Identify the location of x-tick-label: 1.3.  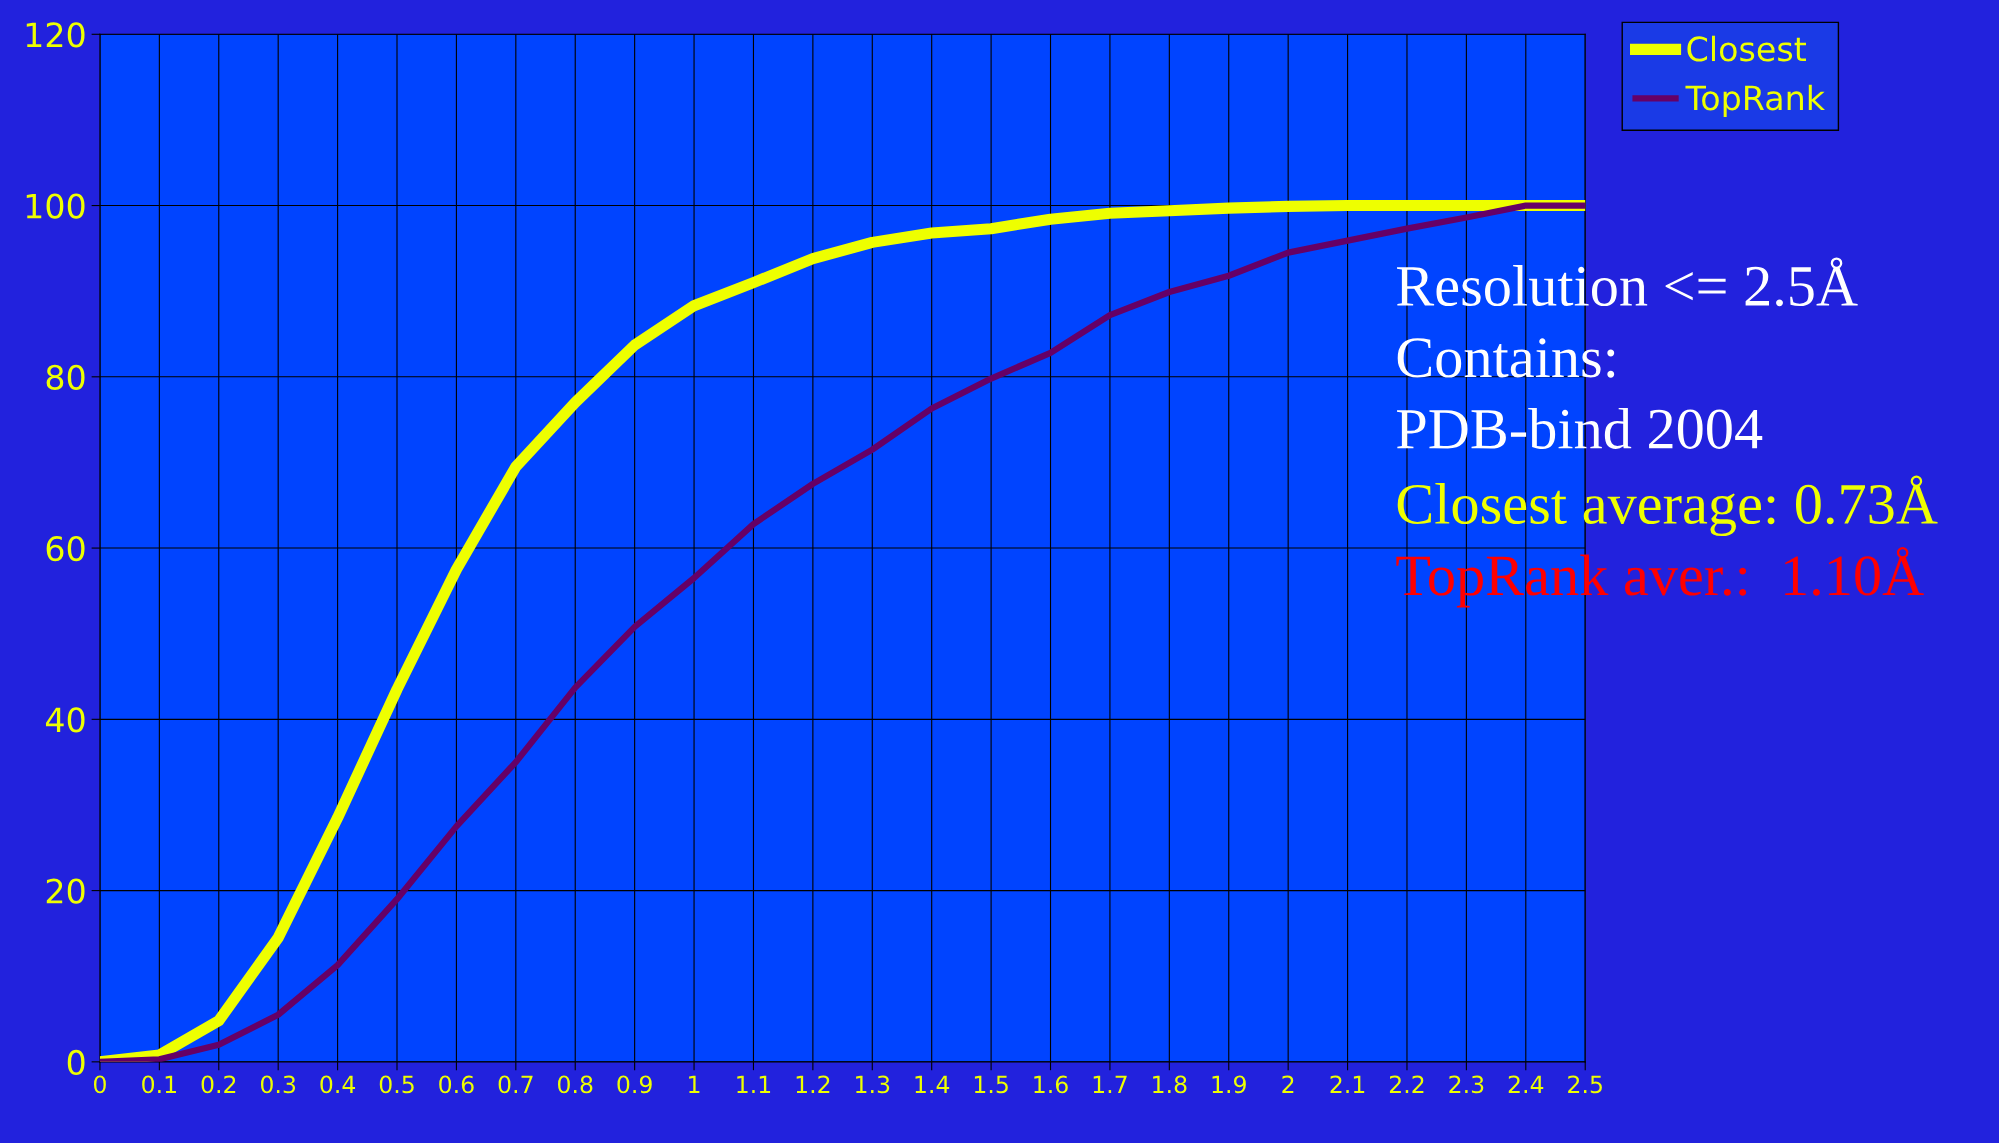
(873, 1084).